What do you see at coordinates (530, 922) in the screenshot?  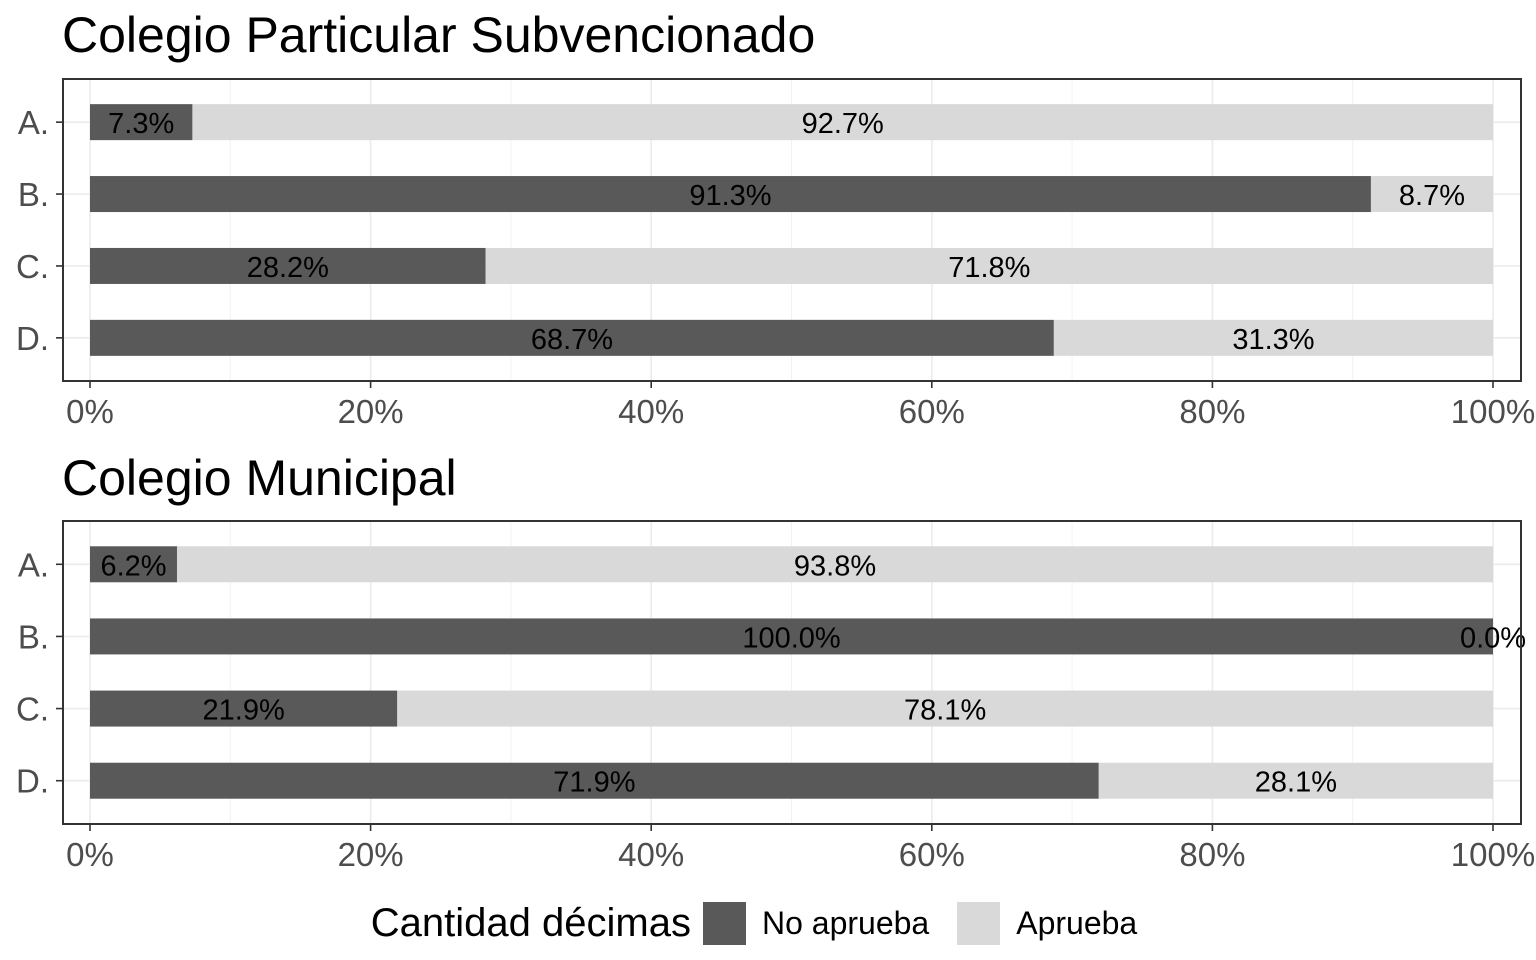 I see `legend-title: Cantidad décimas` at bounding box center [530, 922].